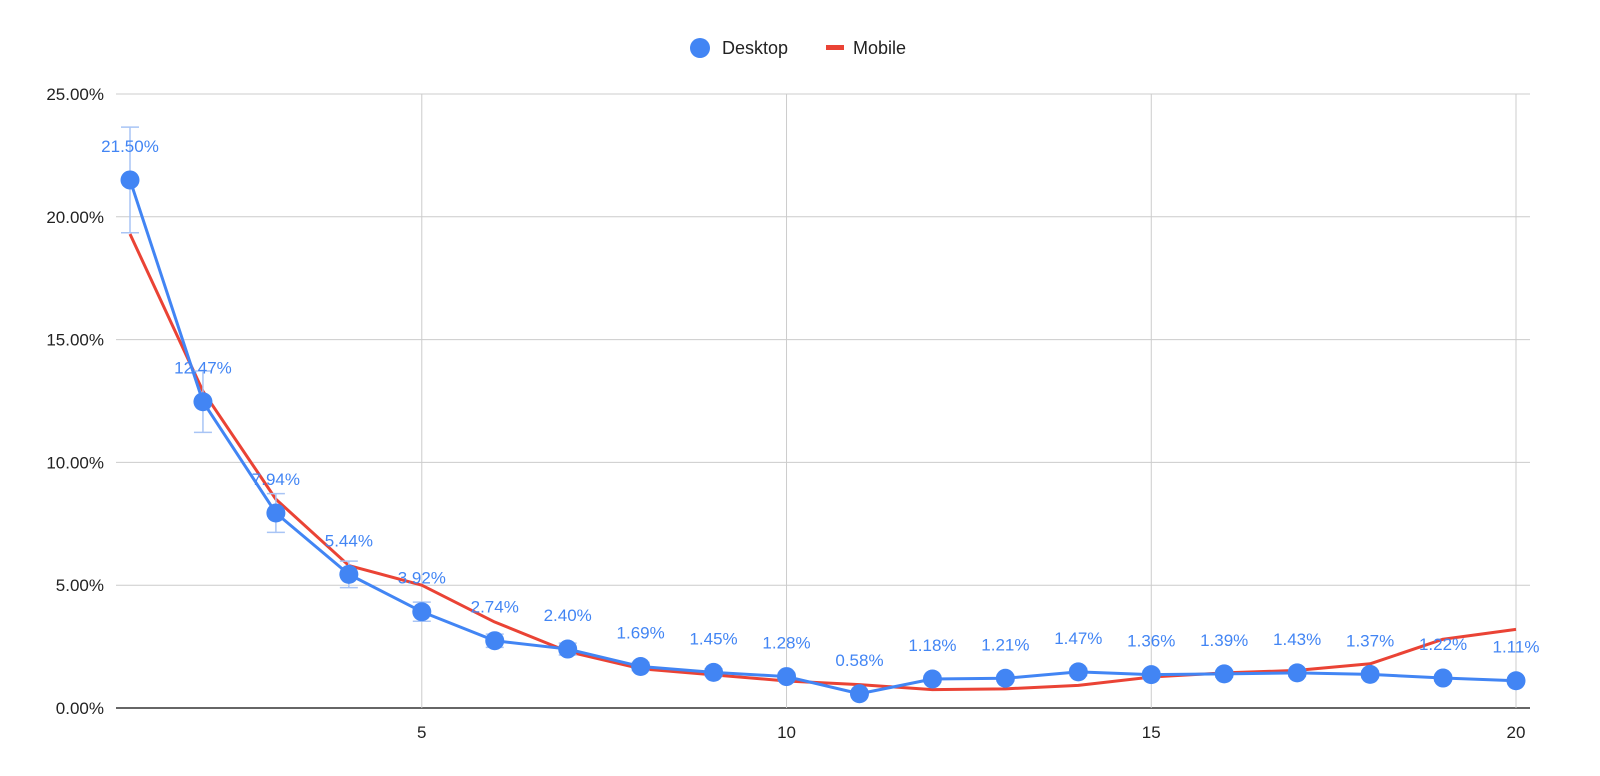 This screenshot has width=1600, height=776. Describe the element at coordinates (80, 585) in the screenshot. I see `y-tick-label: 5.00%` at that location.